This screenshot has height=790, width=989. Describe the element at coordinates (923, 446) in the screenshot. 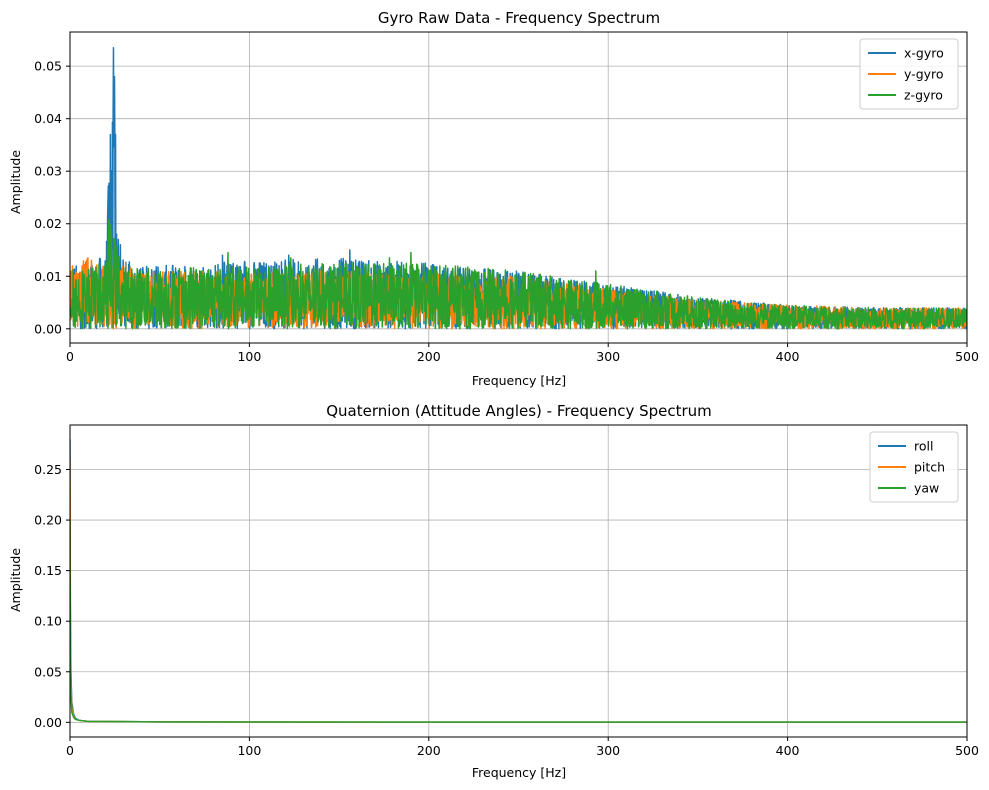

I see `legend-label-roll: roll` at that location.